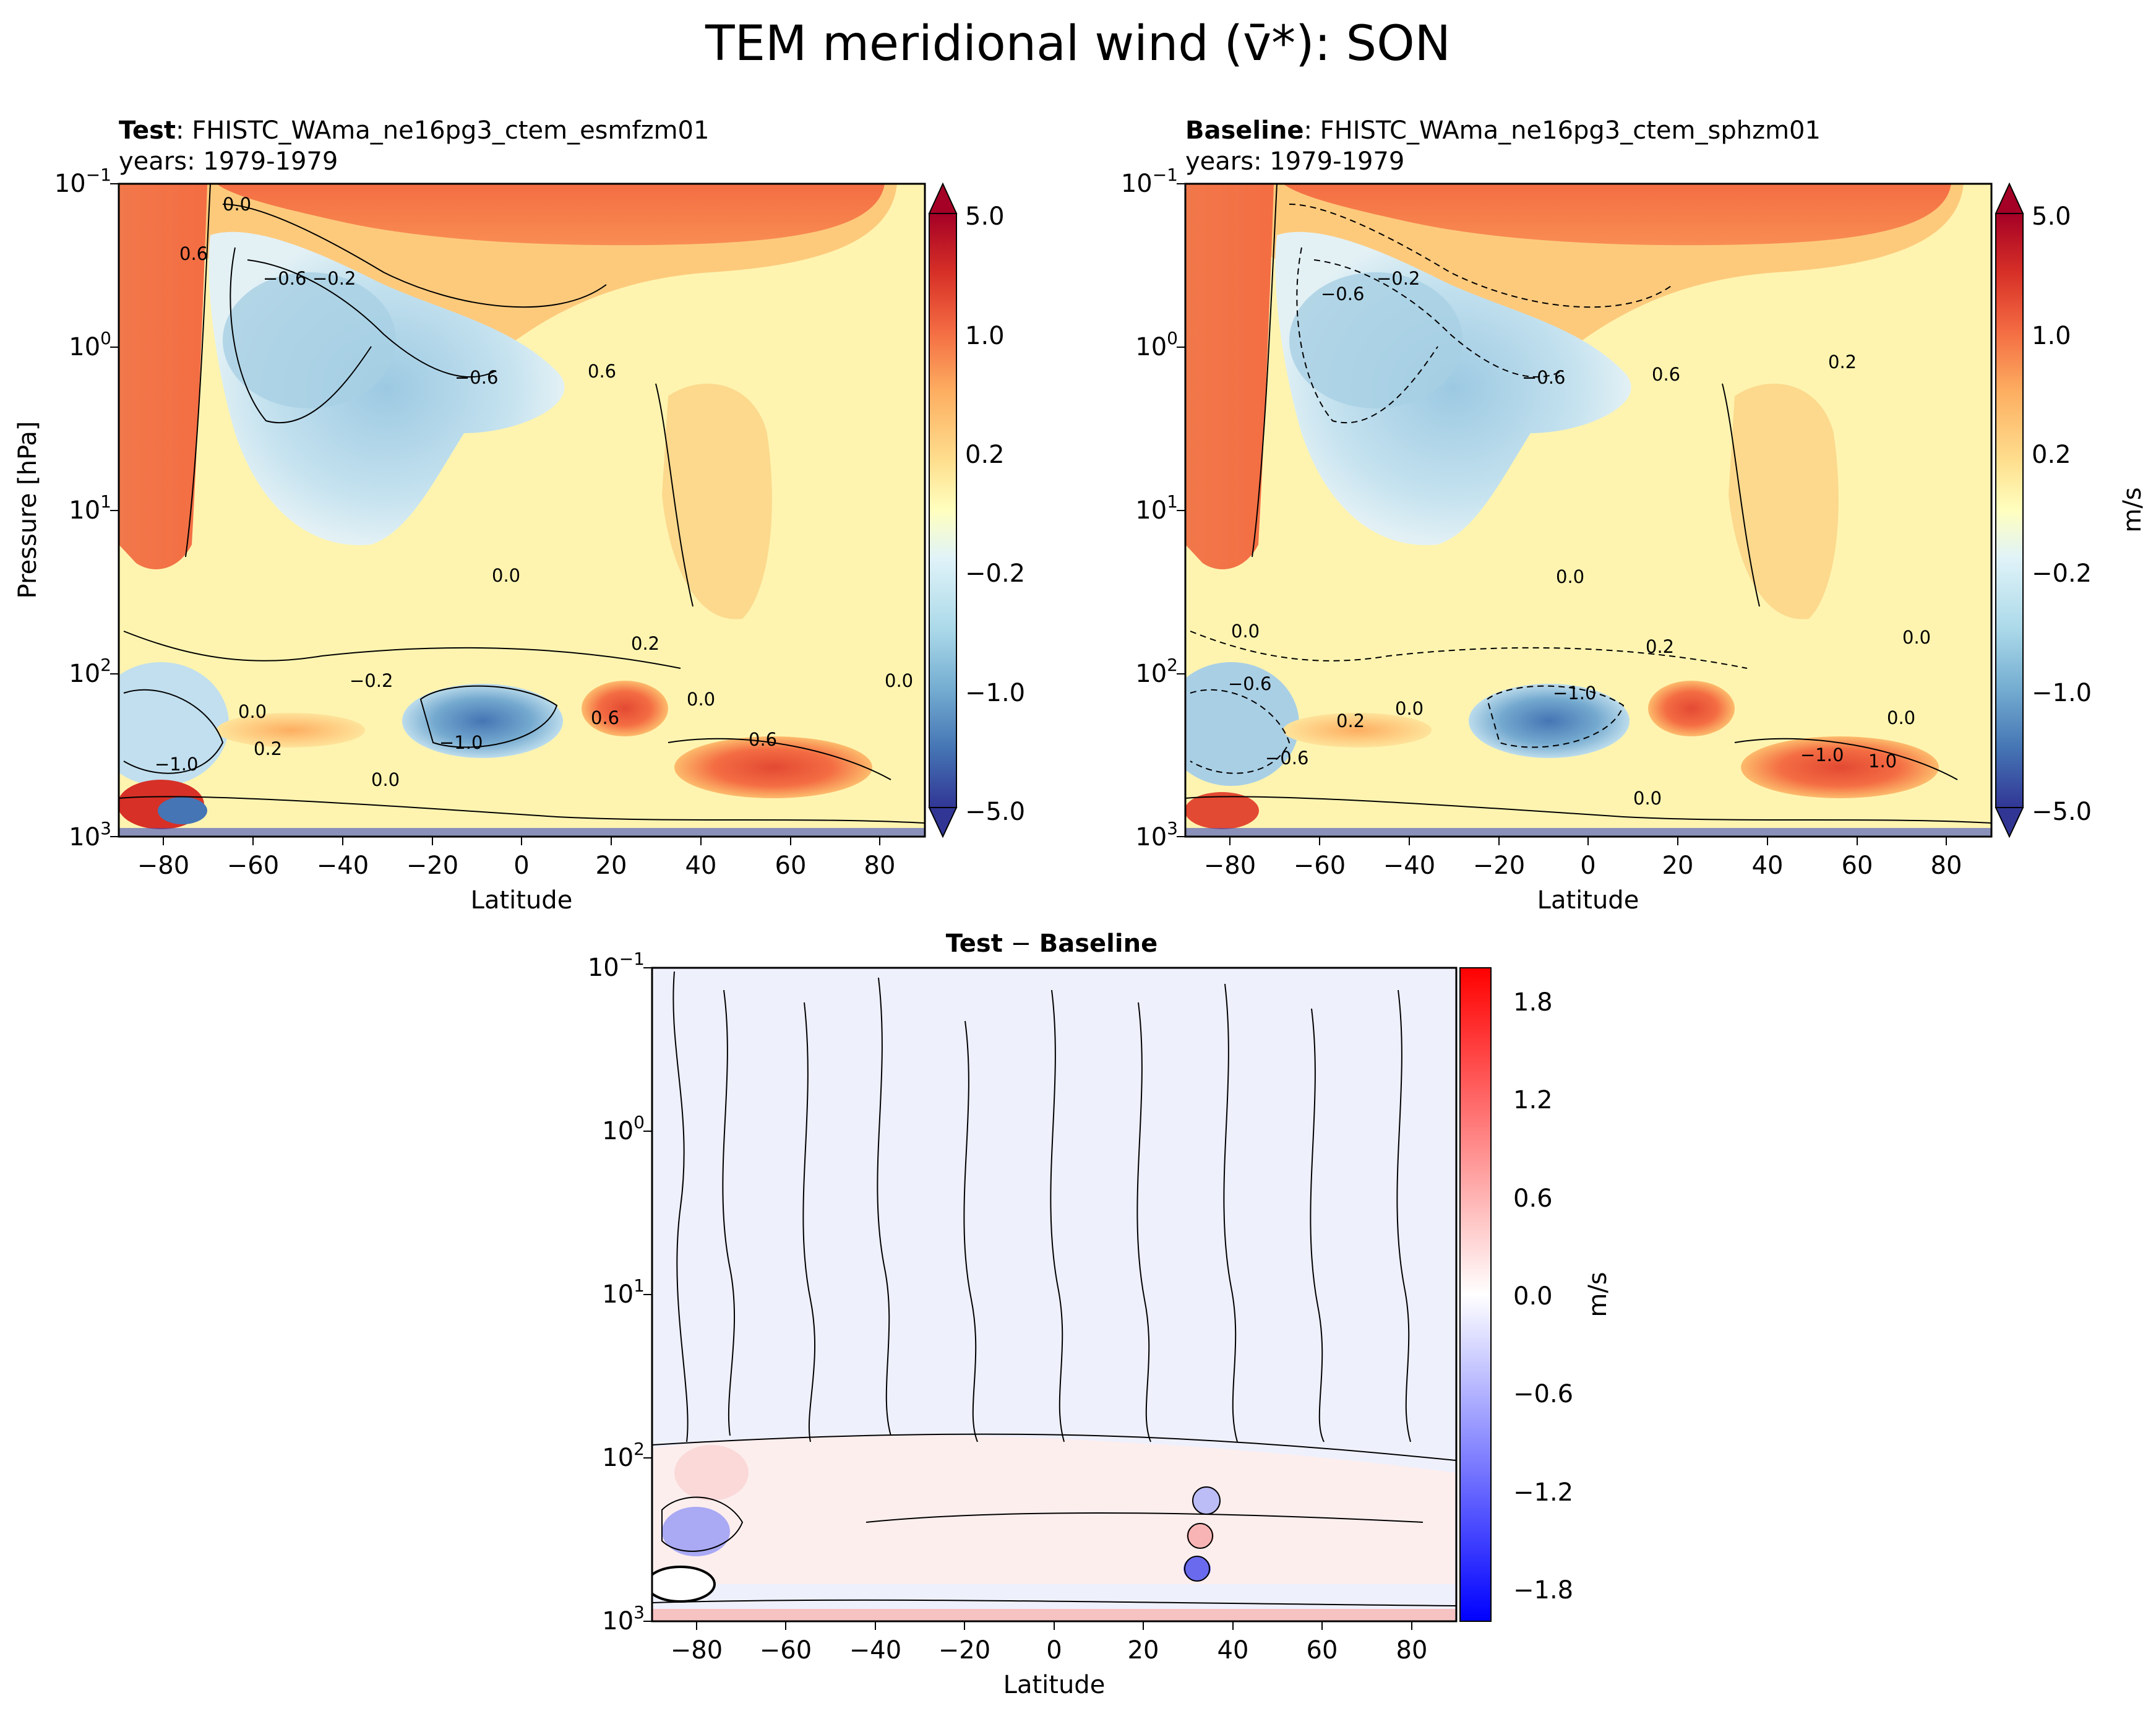 The image size is (2156, 1711). Describe the element at coordinates (943, 510) in the screenshot. I see `test-colorbar` at that location.